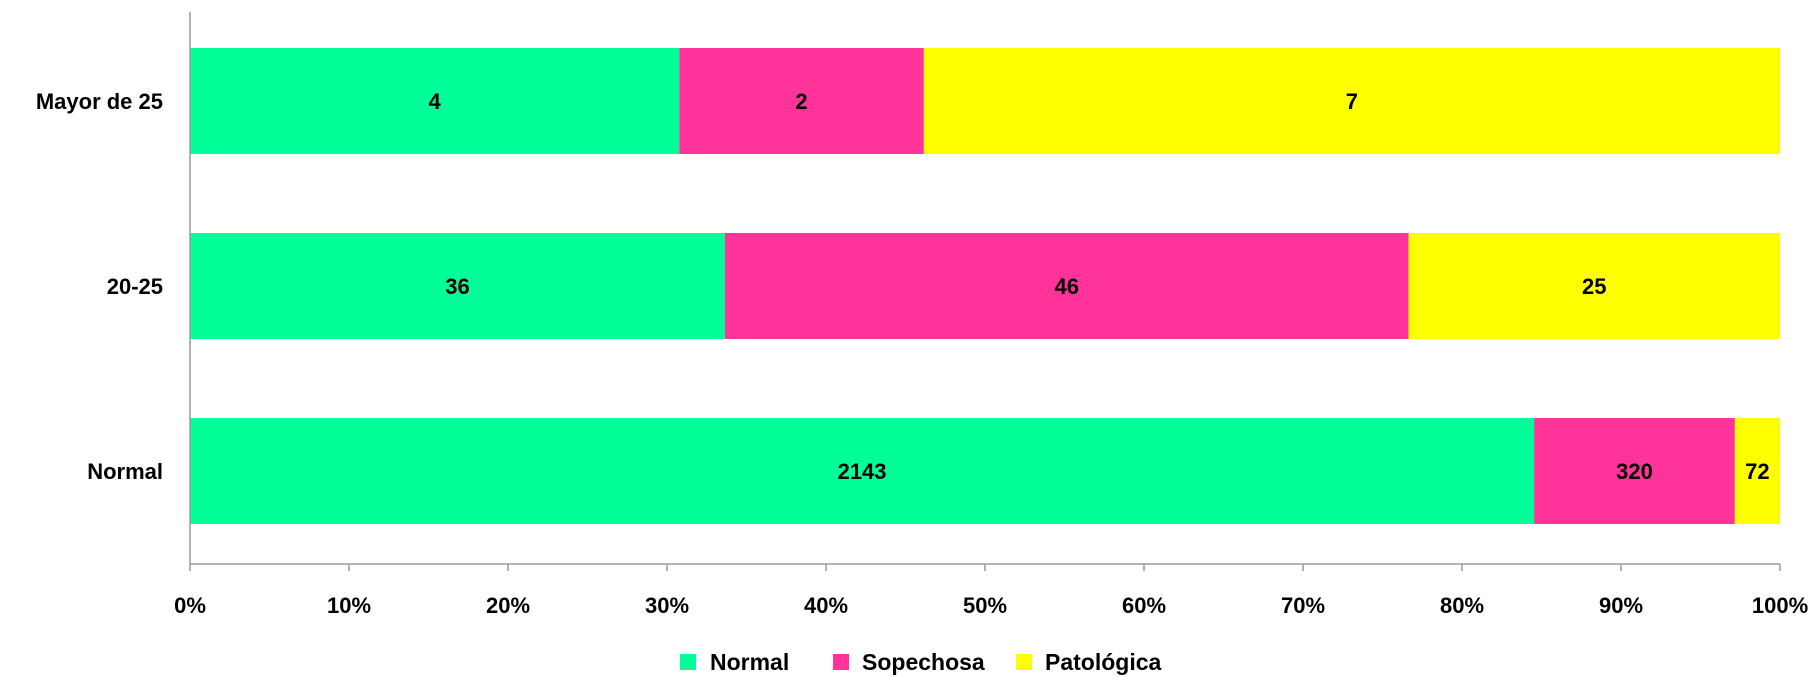 The image size is (1817, 677). What do you see at coordinates (985, 605) in the screenshot?
I see `x-tick-label: 50%` at bounding box center [985, 605].